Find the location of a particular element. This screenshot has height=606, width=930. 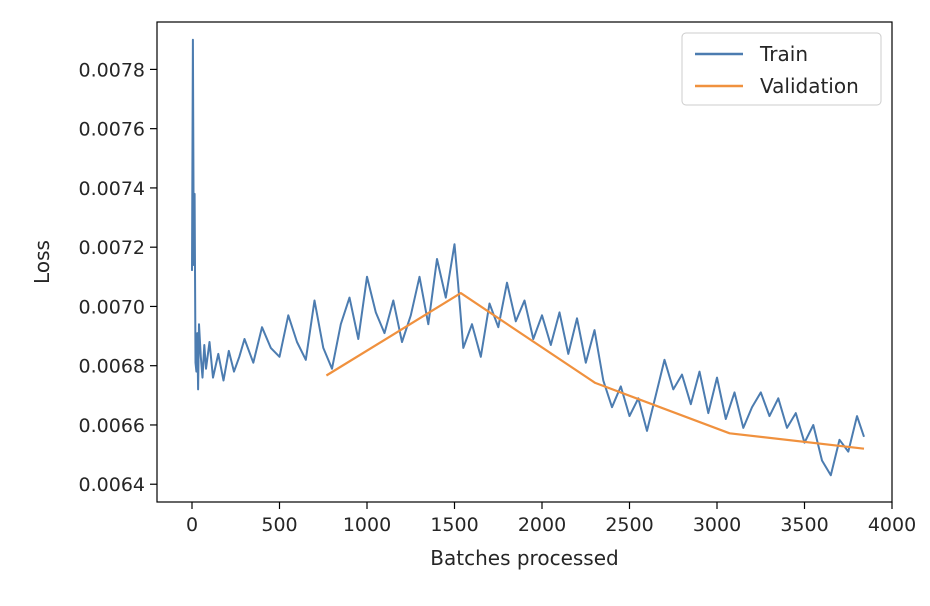

y-tick-label: 0.0066 is located at coordinates (112, 426).